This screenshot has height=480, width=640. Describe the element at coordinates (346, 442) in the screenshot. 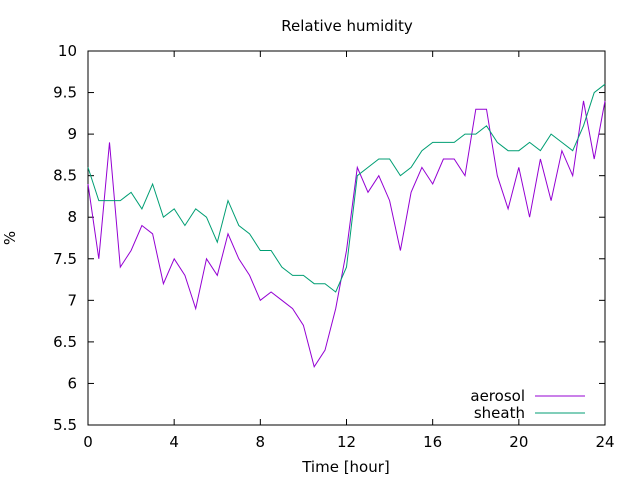

I see `x-tick-label: 12` at that location.